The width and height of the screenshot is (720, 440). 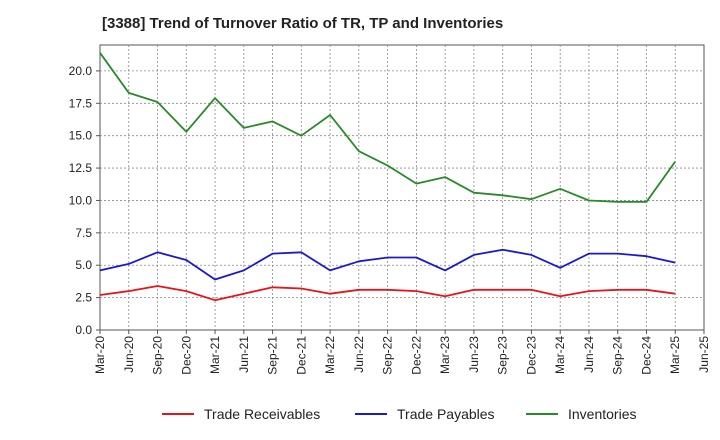 What do you see at coordinates (445, 355) in the screenshot?
I see `x-tick-label: Mar-23` at bounding box center [445, 355].